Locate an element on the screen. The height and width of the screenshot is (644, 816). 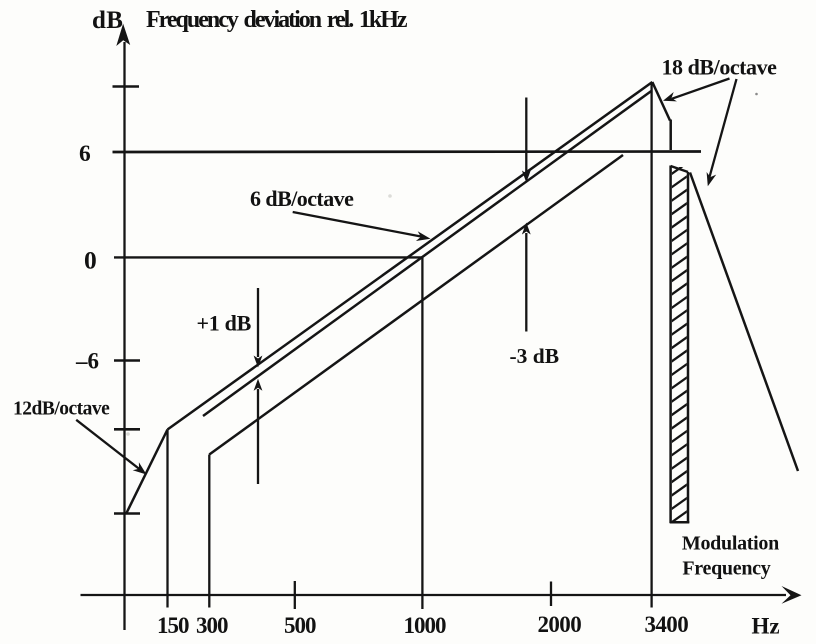
svg-text: 0 is located at coordinates (90, 260).